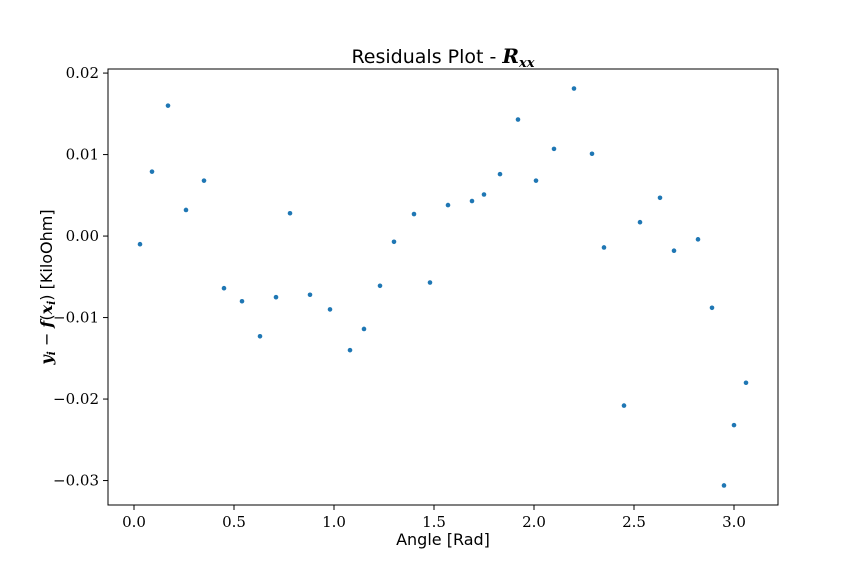 This screenshot has height=576, width=864. What do you see at coordinates (46, 251) in the screenshot?
I see `y-axis-label-unit: [KiloOhm]` at bounding box center [46, 251].